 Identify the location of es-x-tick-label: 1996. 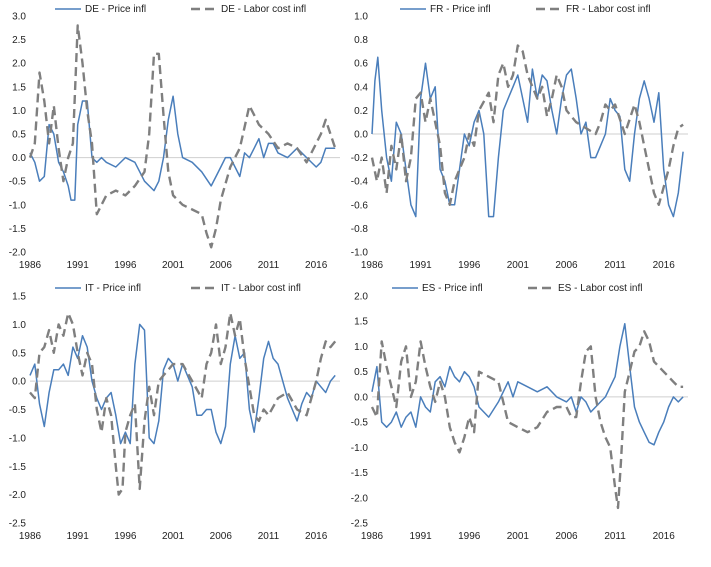
(469, 536).